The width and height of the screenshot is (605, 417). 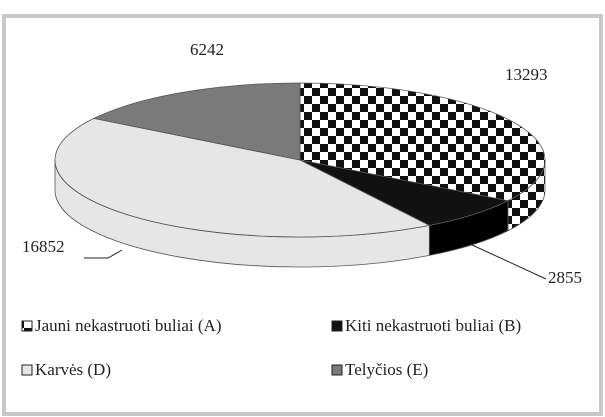 I want to click on legend-label: Karvės (D), so click(x=73, y=369).